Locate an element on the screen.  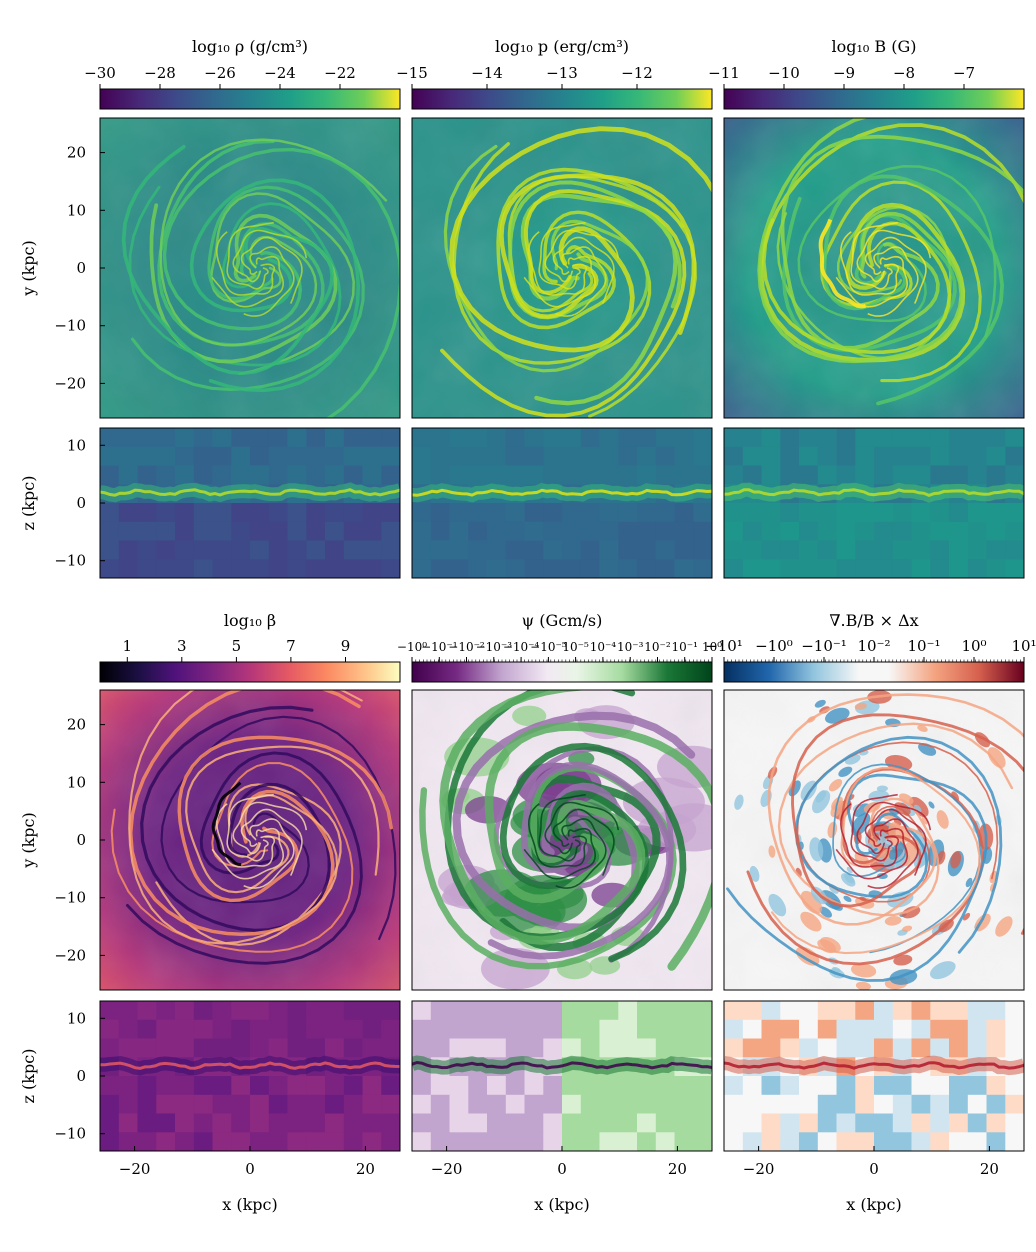
y-tick-label: 20 is located at coordinates (76, 153).